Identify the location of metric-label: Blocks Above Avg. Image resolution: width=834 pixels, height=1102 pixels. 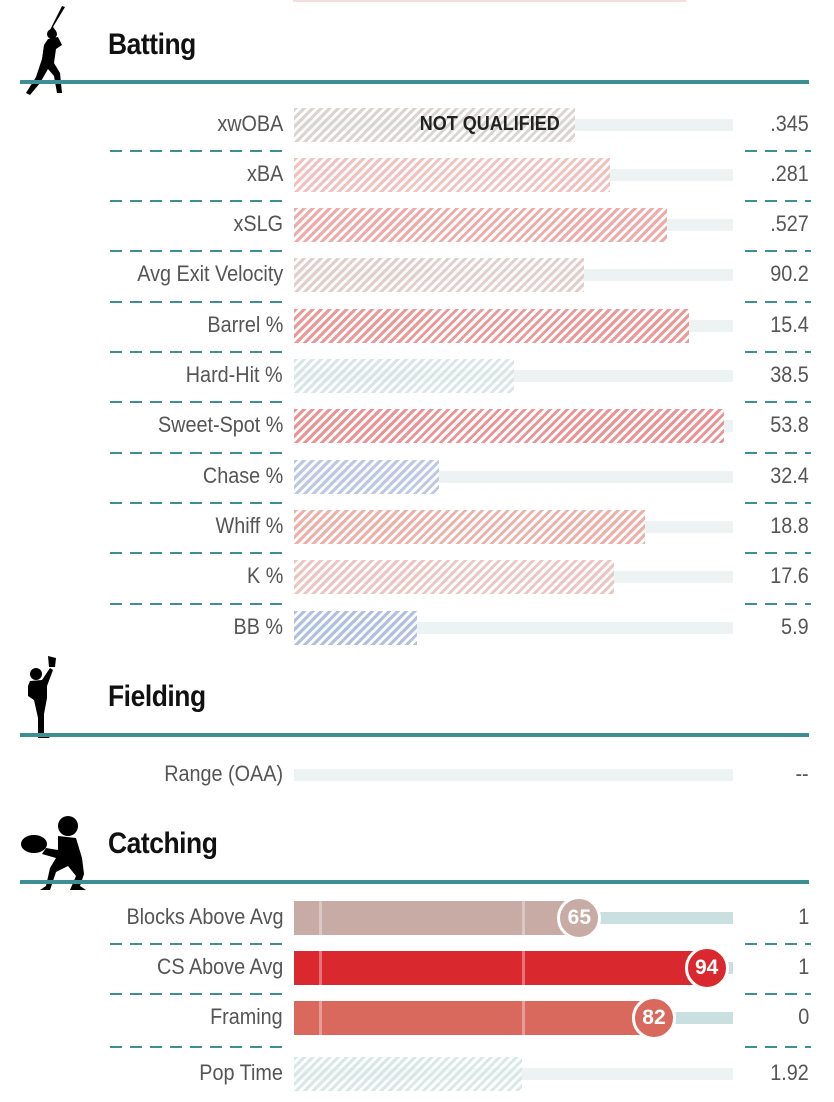
(204, 916).